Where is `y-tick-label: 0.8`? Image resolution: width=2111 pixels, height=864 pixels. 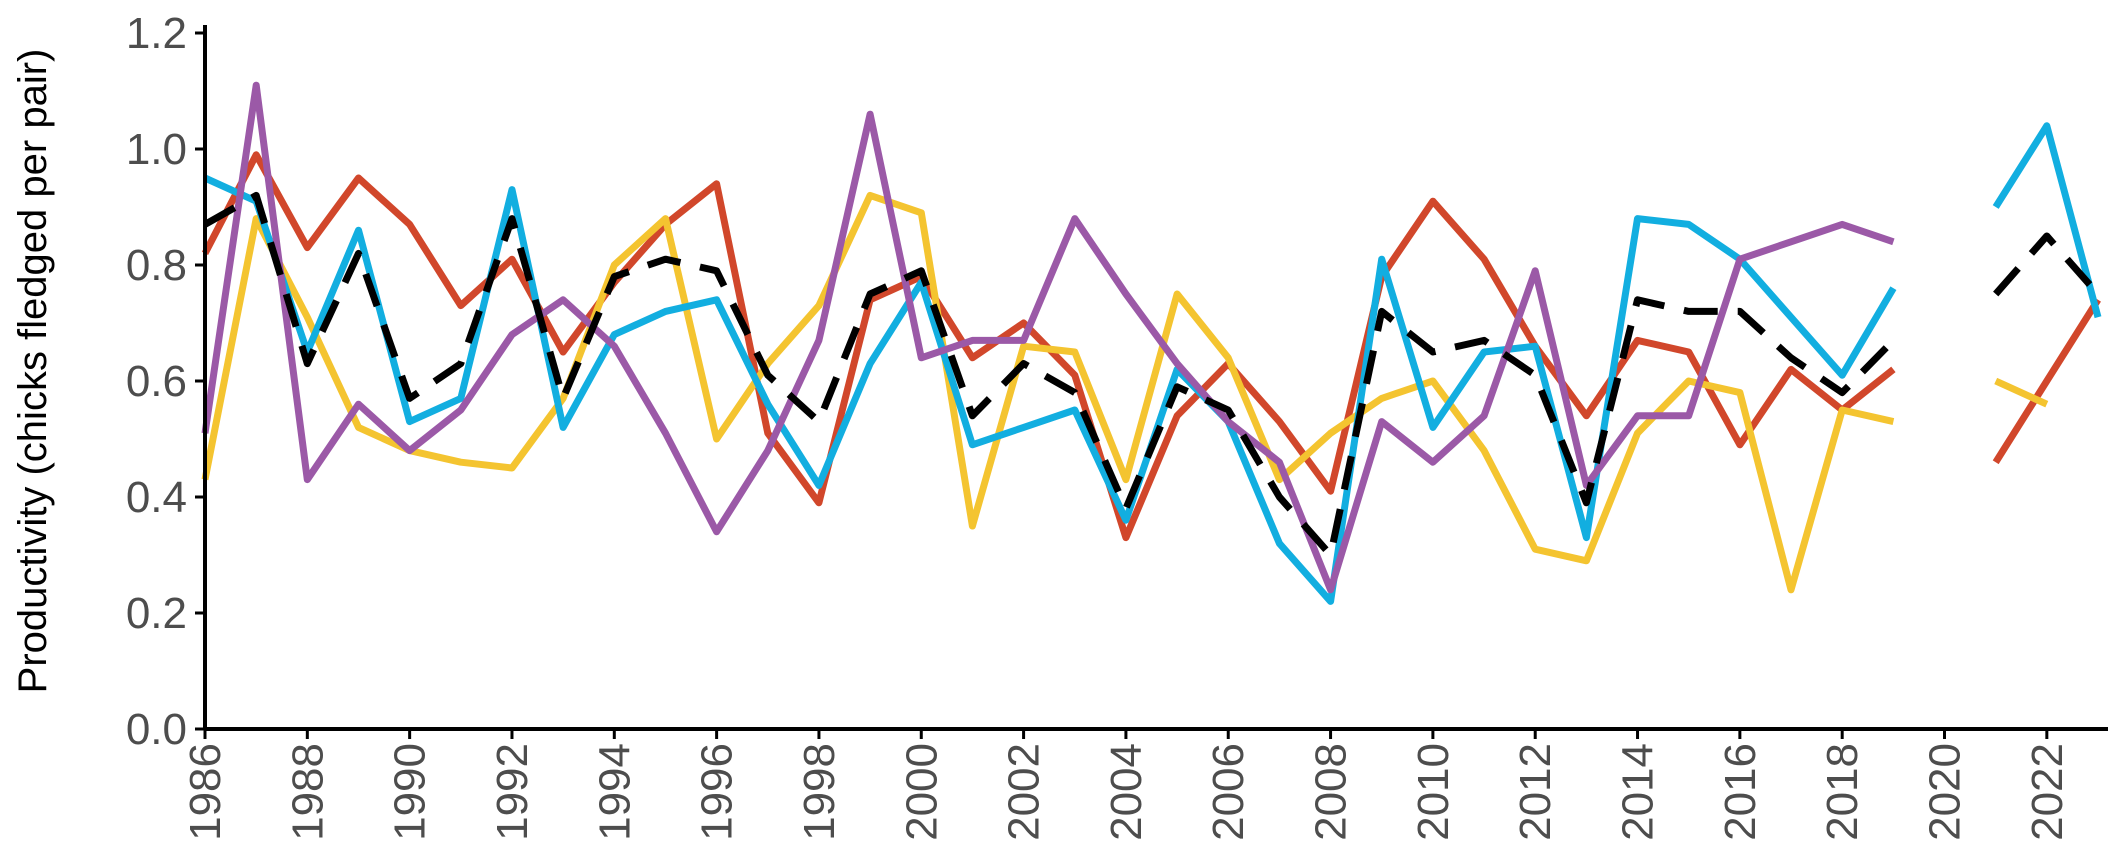 y-tick-label: 0.8 is located at coordinates (156, 265).